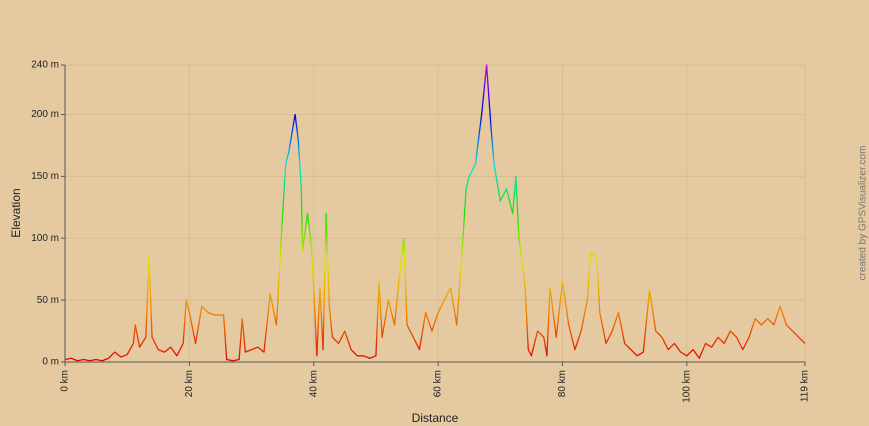 The width and height of the screenshot is (869, 426). What do you see at coordinates (435, 418) in the screenshot?
I see `x-axis-label: Distance` at bounding box center [435, 418].